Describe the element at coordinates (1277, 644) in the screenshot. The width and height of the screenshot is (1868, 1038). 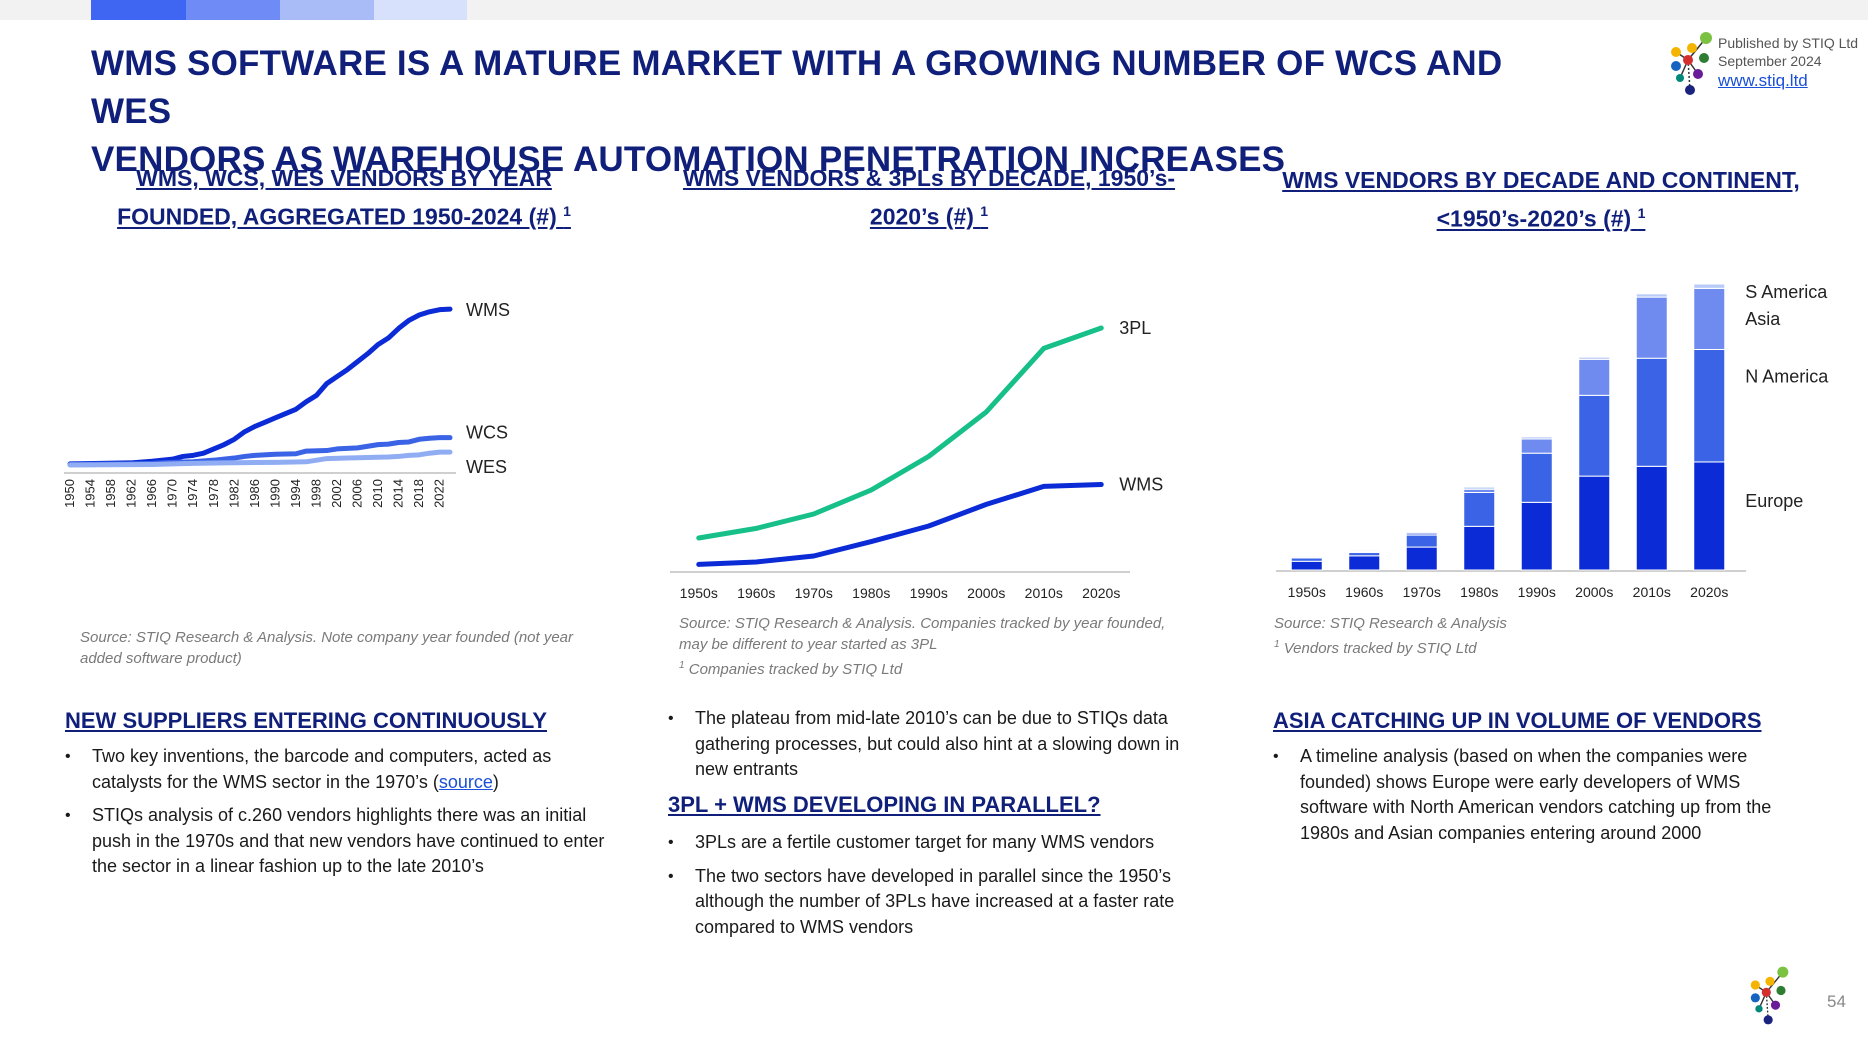
I see `chart3-footnote-num: 1` at that location.